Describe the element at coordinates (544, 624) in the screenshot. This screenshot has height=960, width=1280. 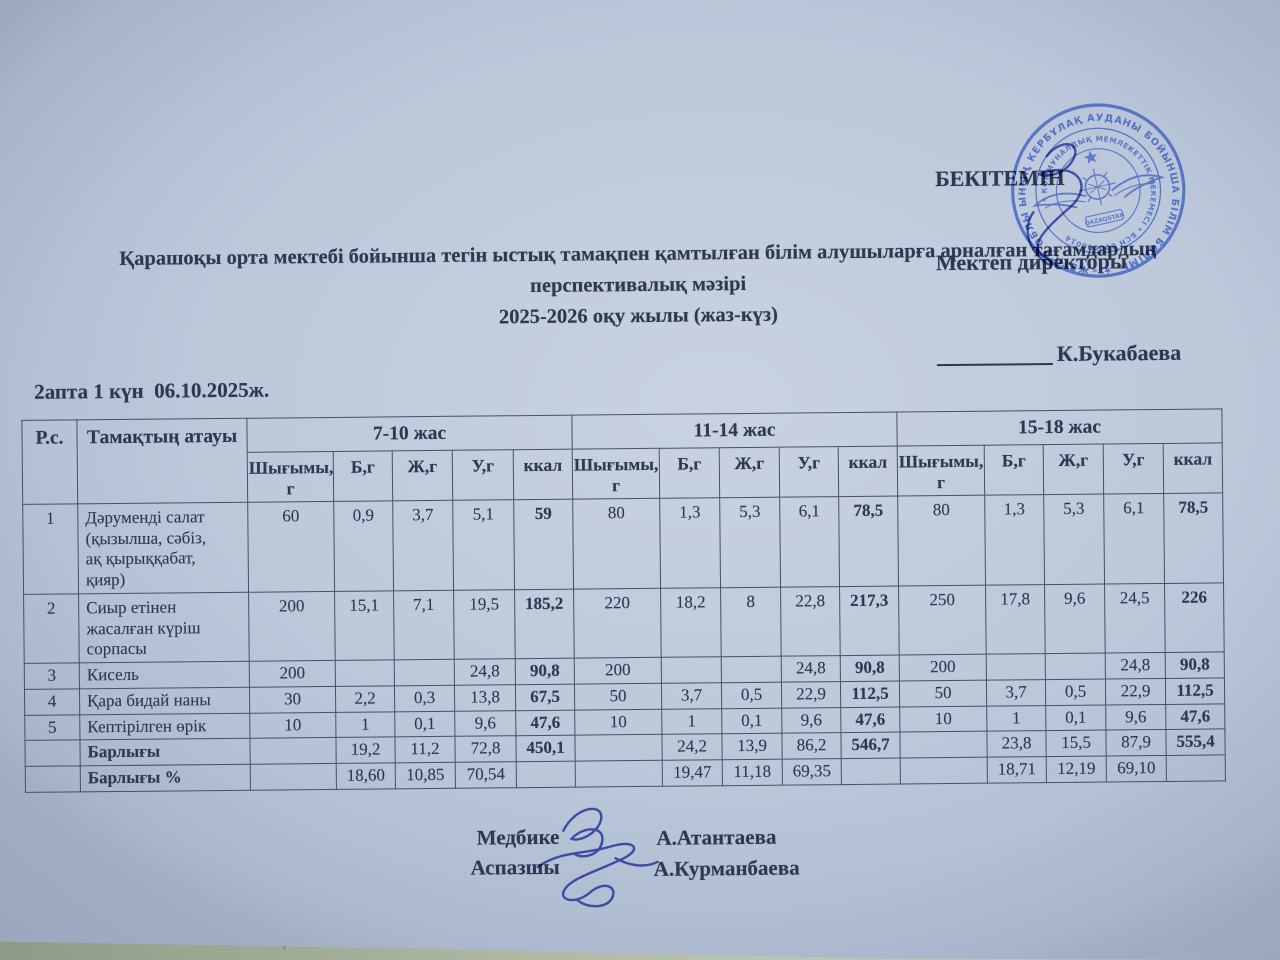
I see `value-cell: 185,2` at that location.